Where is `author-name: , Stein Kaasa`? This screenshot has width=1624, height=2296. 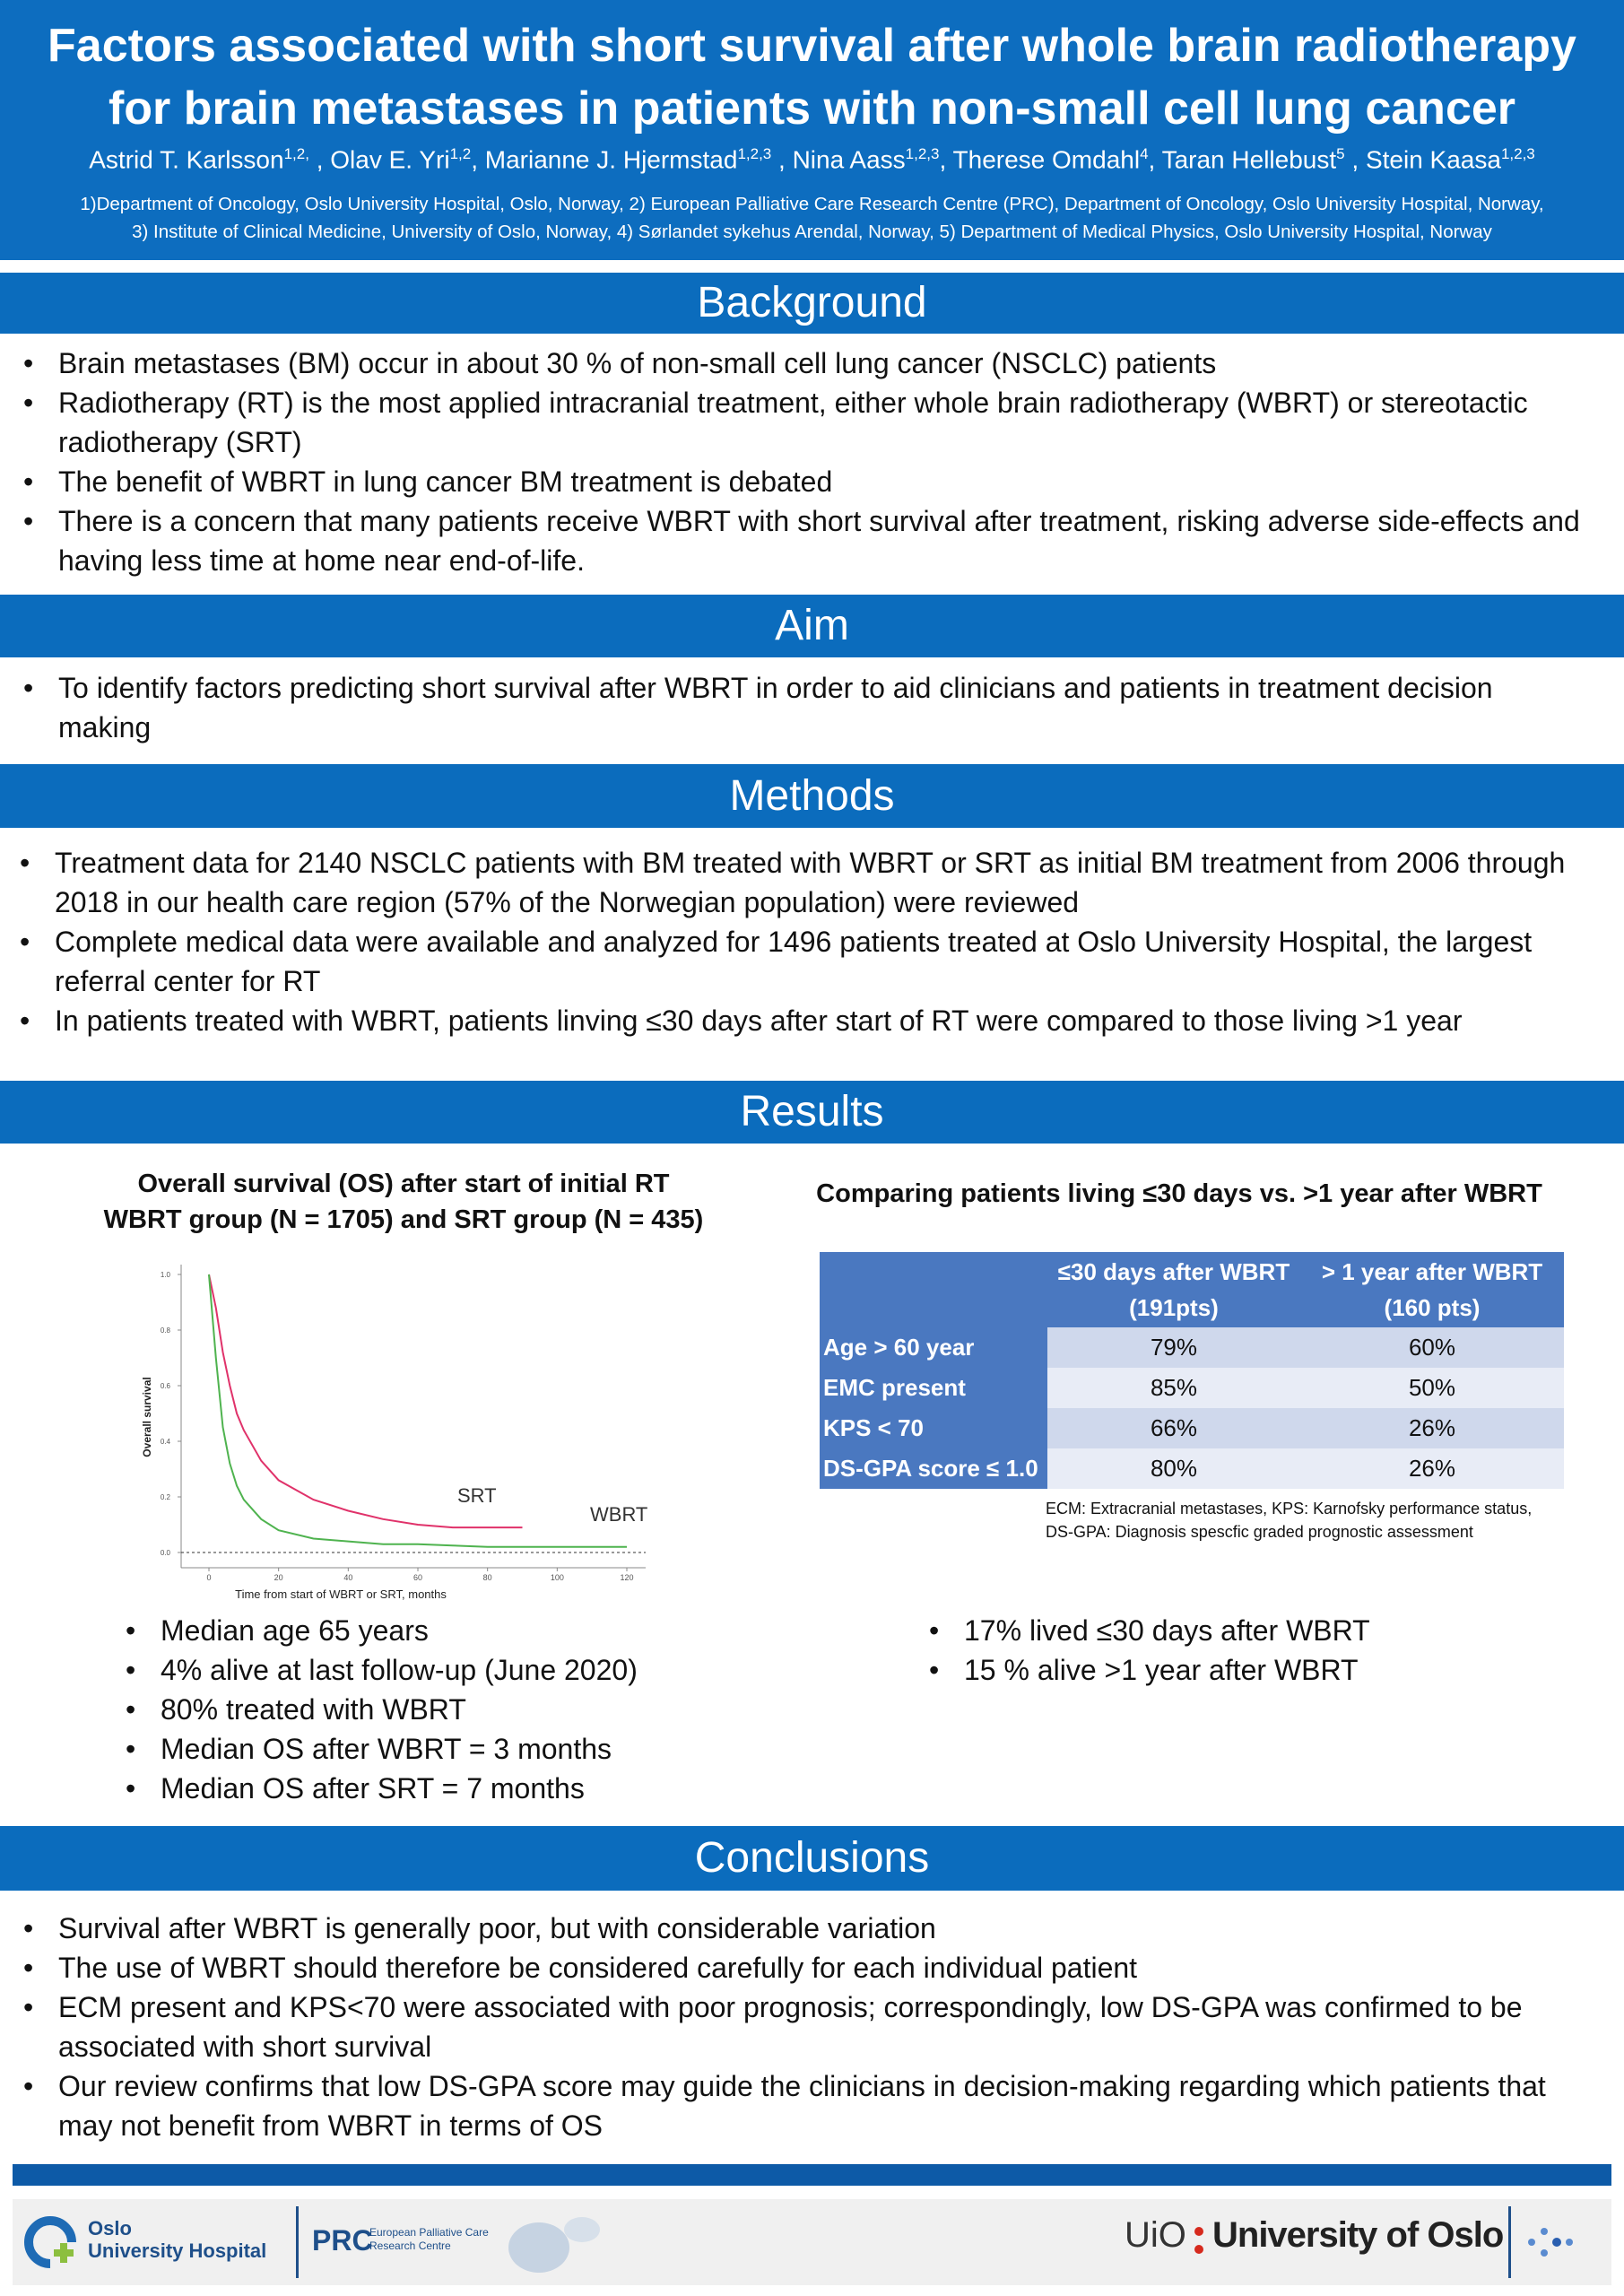
author-name: , Stein Kaasa is located at coordinates (1422, 159).